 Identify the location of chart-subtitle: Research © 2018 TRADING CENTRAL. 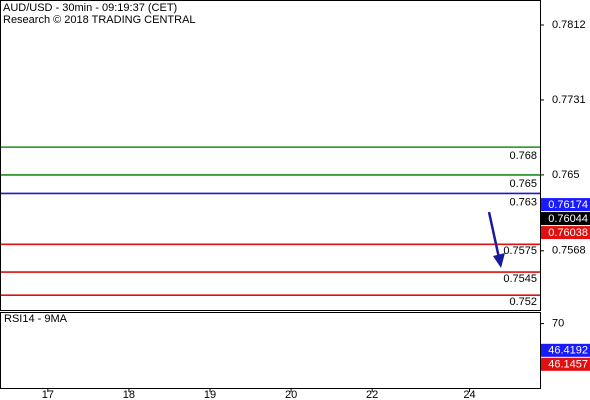
(99, 20).